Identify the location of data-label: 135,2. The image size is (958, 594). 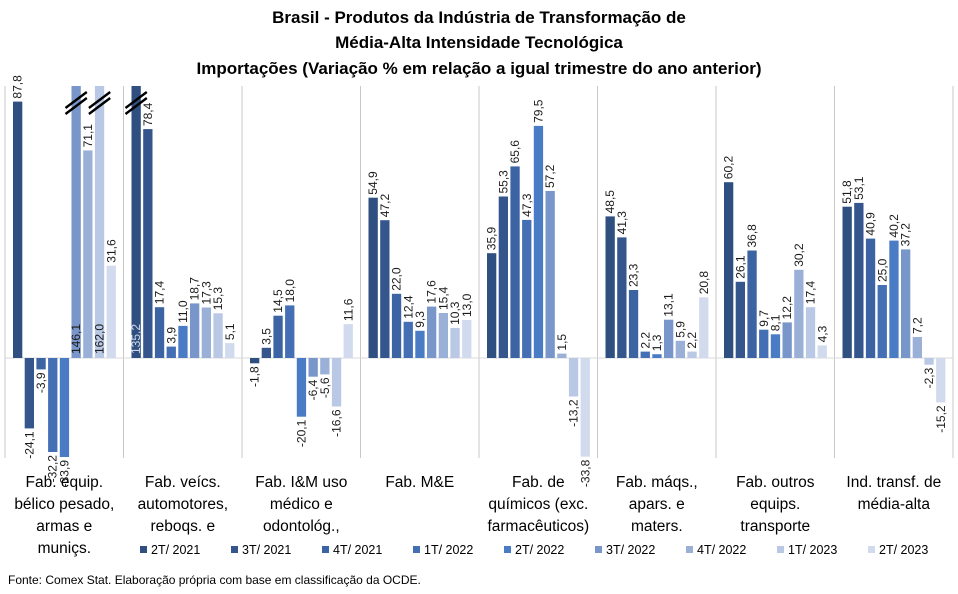
(136, 339).